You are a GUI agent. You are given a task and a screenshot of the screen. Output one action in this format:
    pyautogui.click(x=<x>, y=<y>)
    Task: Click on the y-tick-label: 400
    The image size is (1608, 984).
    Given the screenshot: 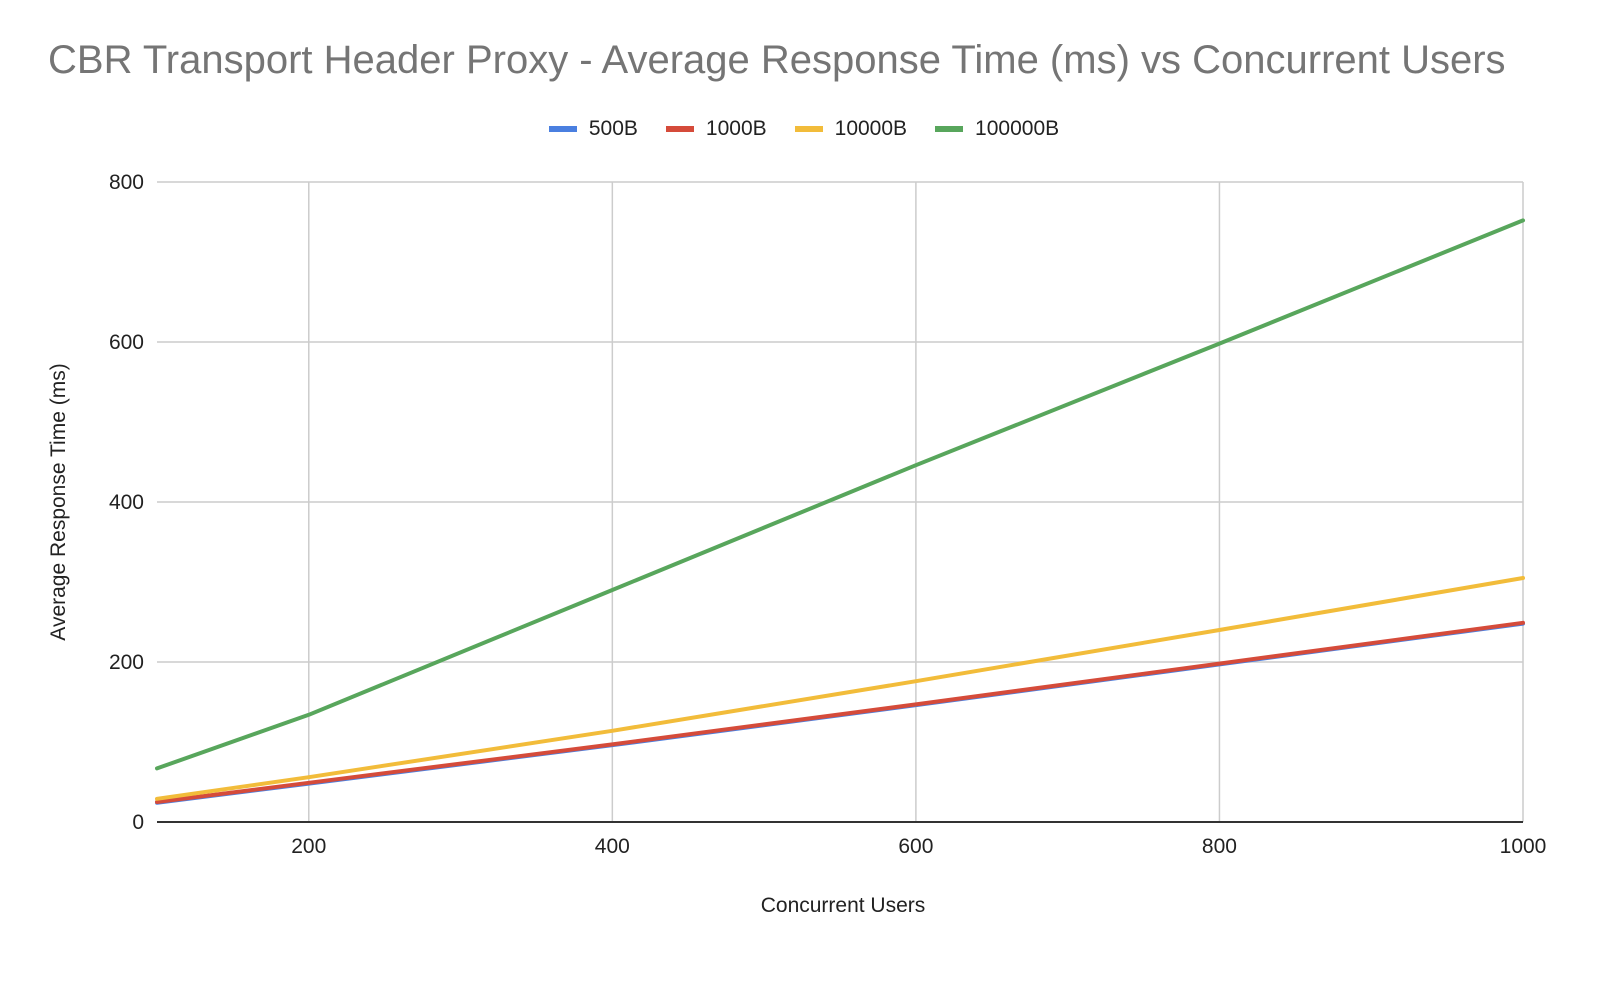 What is the action you would take?
    pyautogui.click(x=126, y=502)
    